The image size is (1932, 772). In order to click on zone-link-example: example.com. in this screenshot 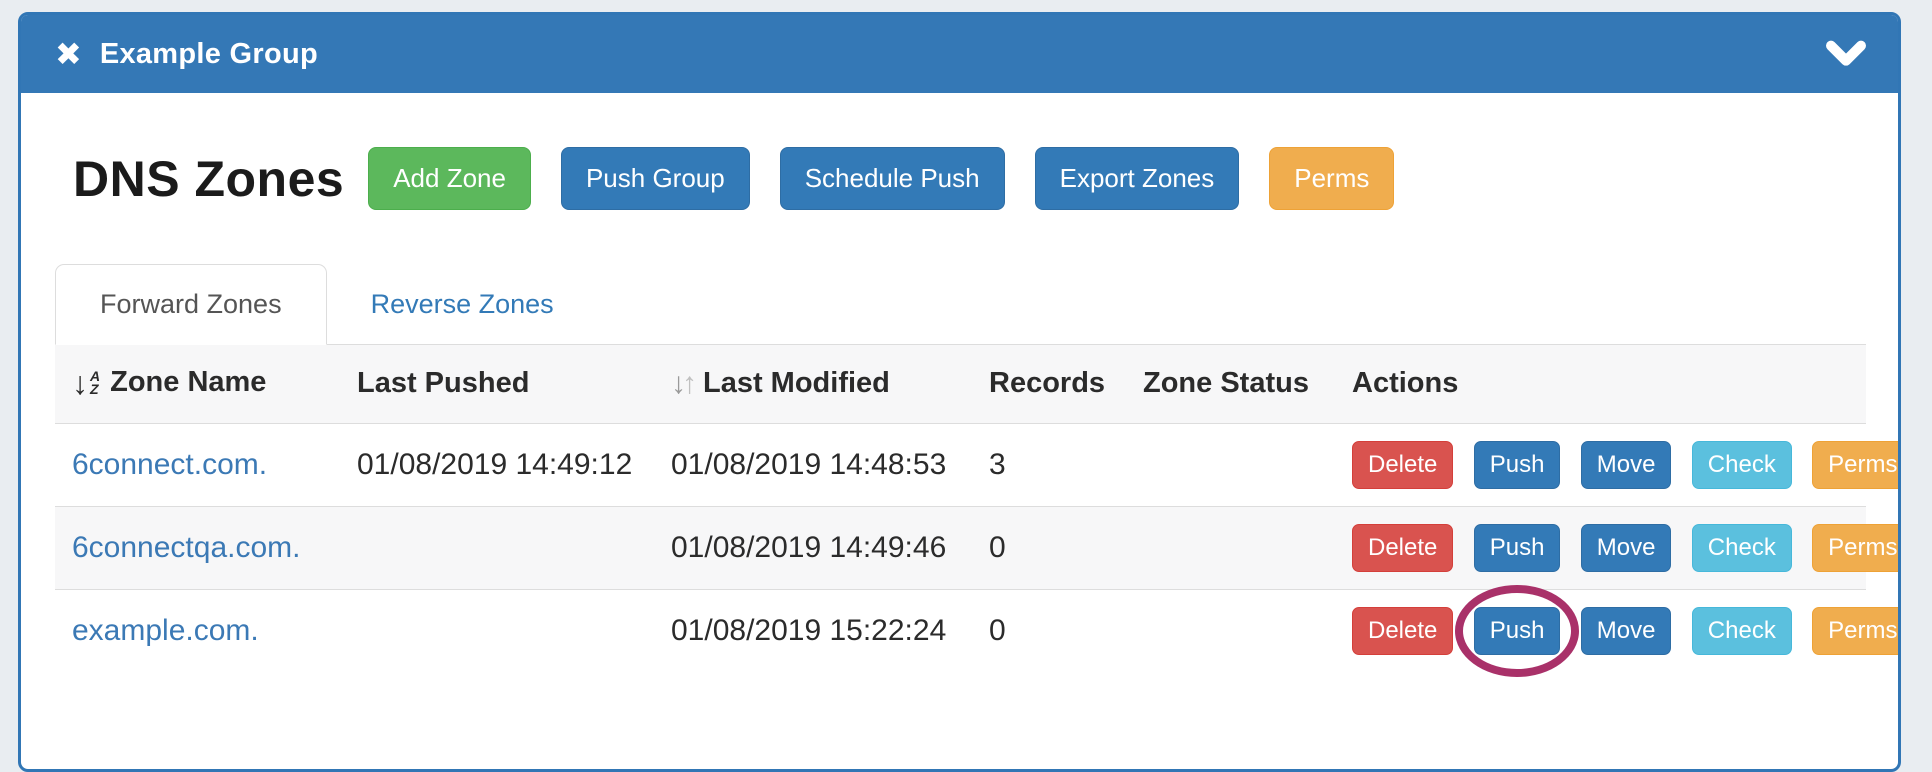, I will do `click(165, 630)`.